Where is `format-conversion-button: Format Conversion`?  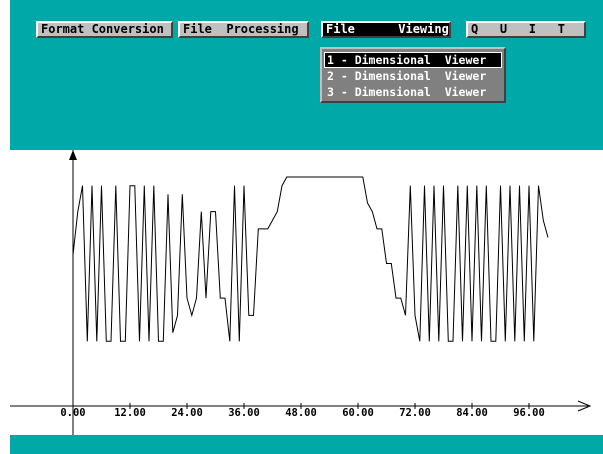
format-conversion-button: Format Conversion is located at coordinates (104, 29).